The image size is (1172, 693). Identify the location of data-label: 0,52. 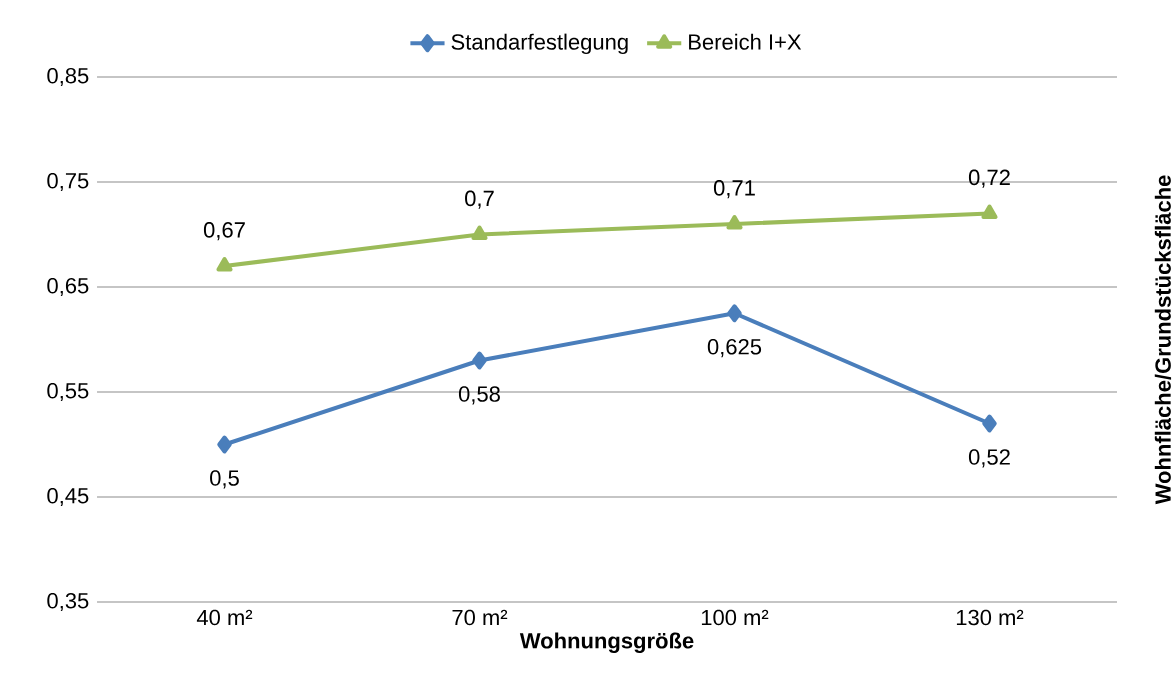
(989, 458).